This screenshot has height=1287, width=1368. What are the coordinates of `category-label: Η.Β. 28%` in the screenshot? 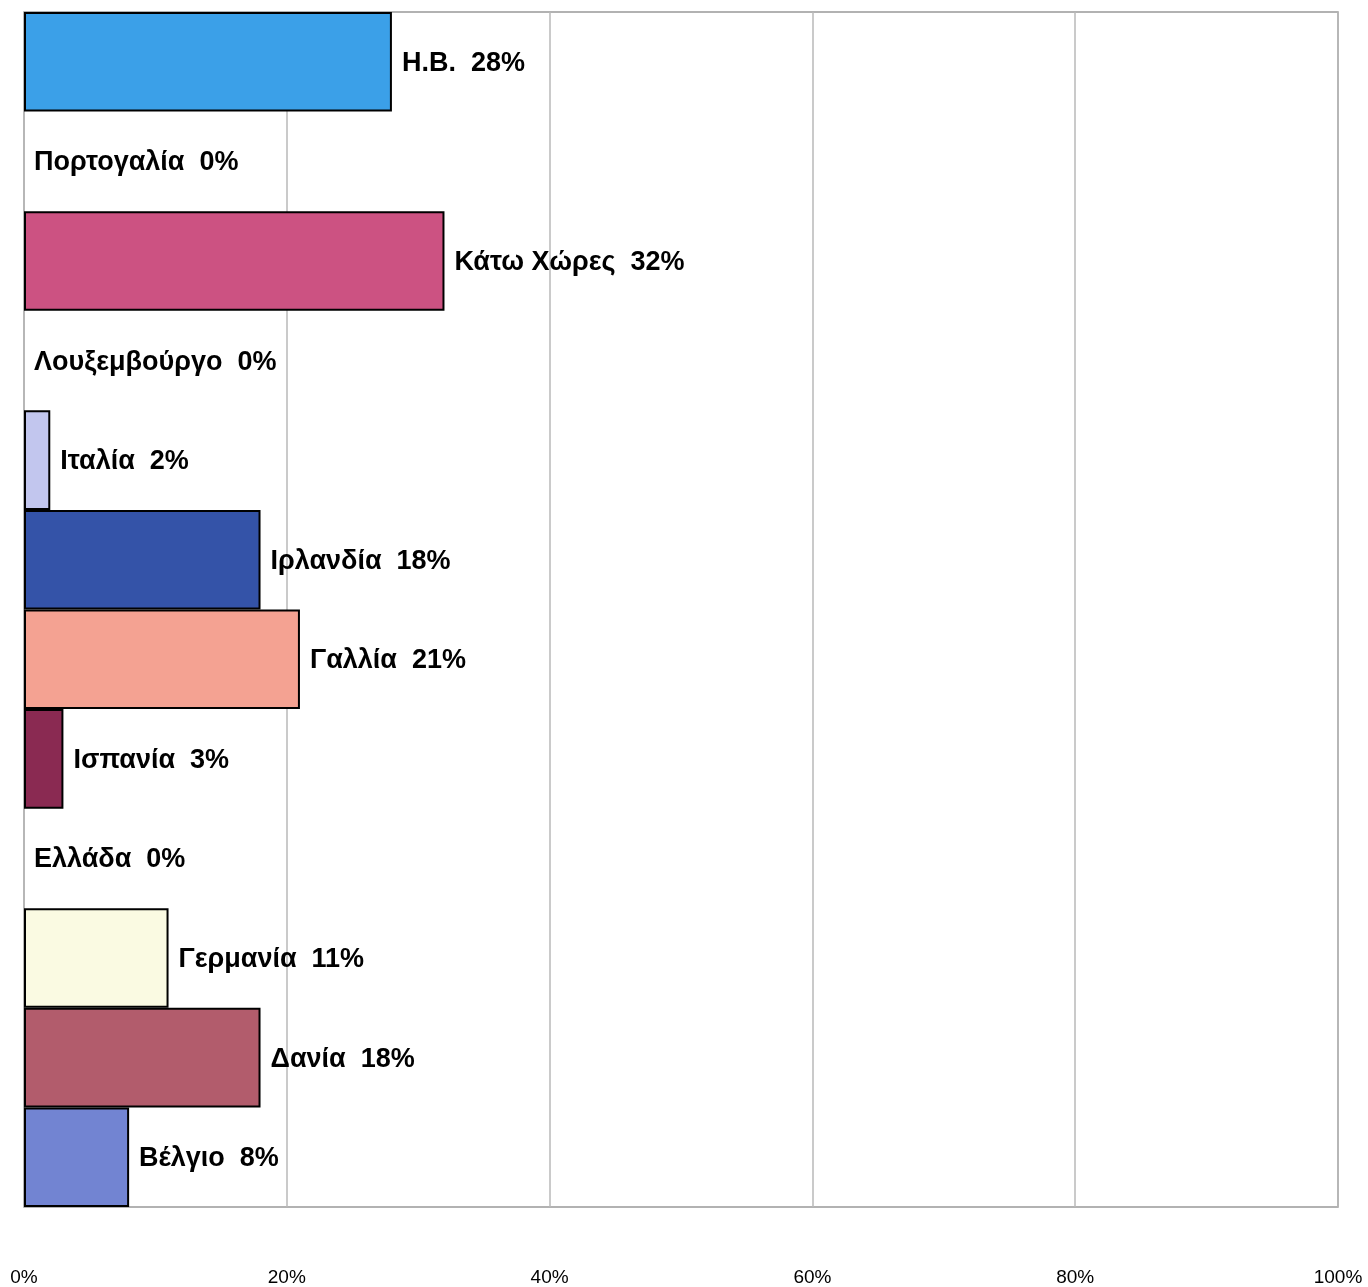 It's located at (463, 61).